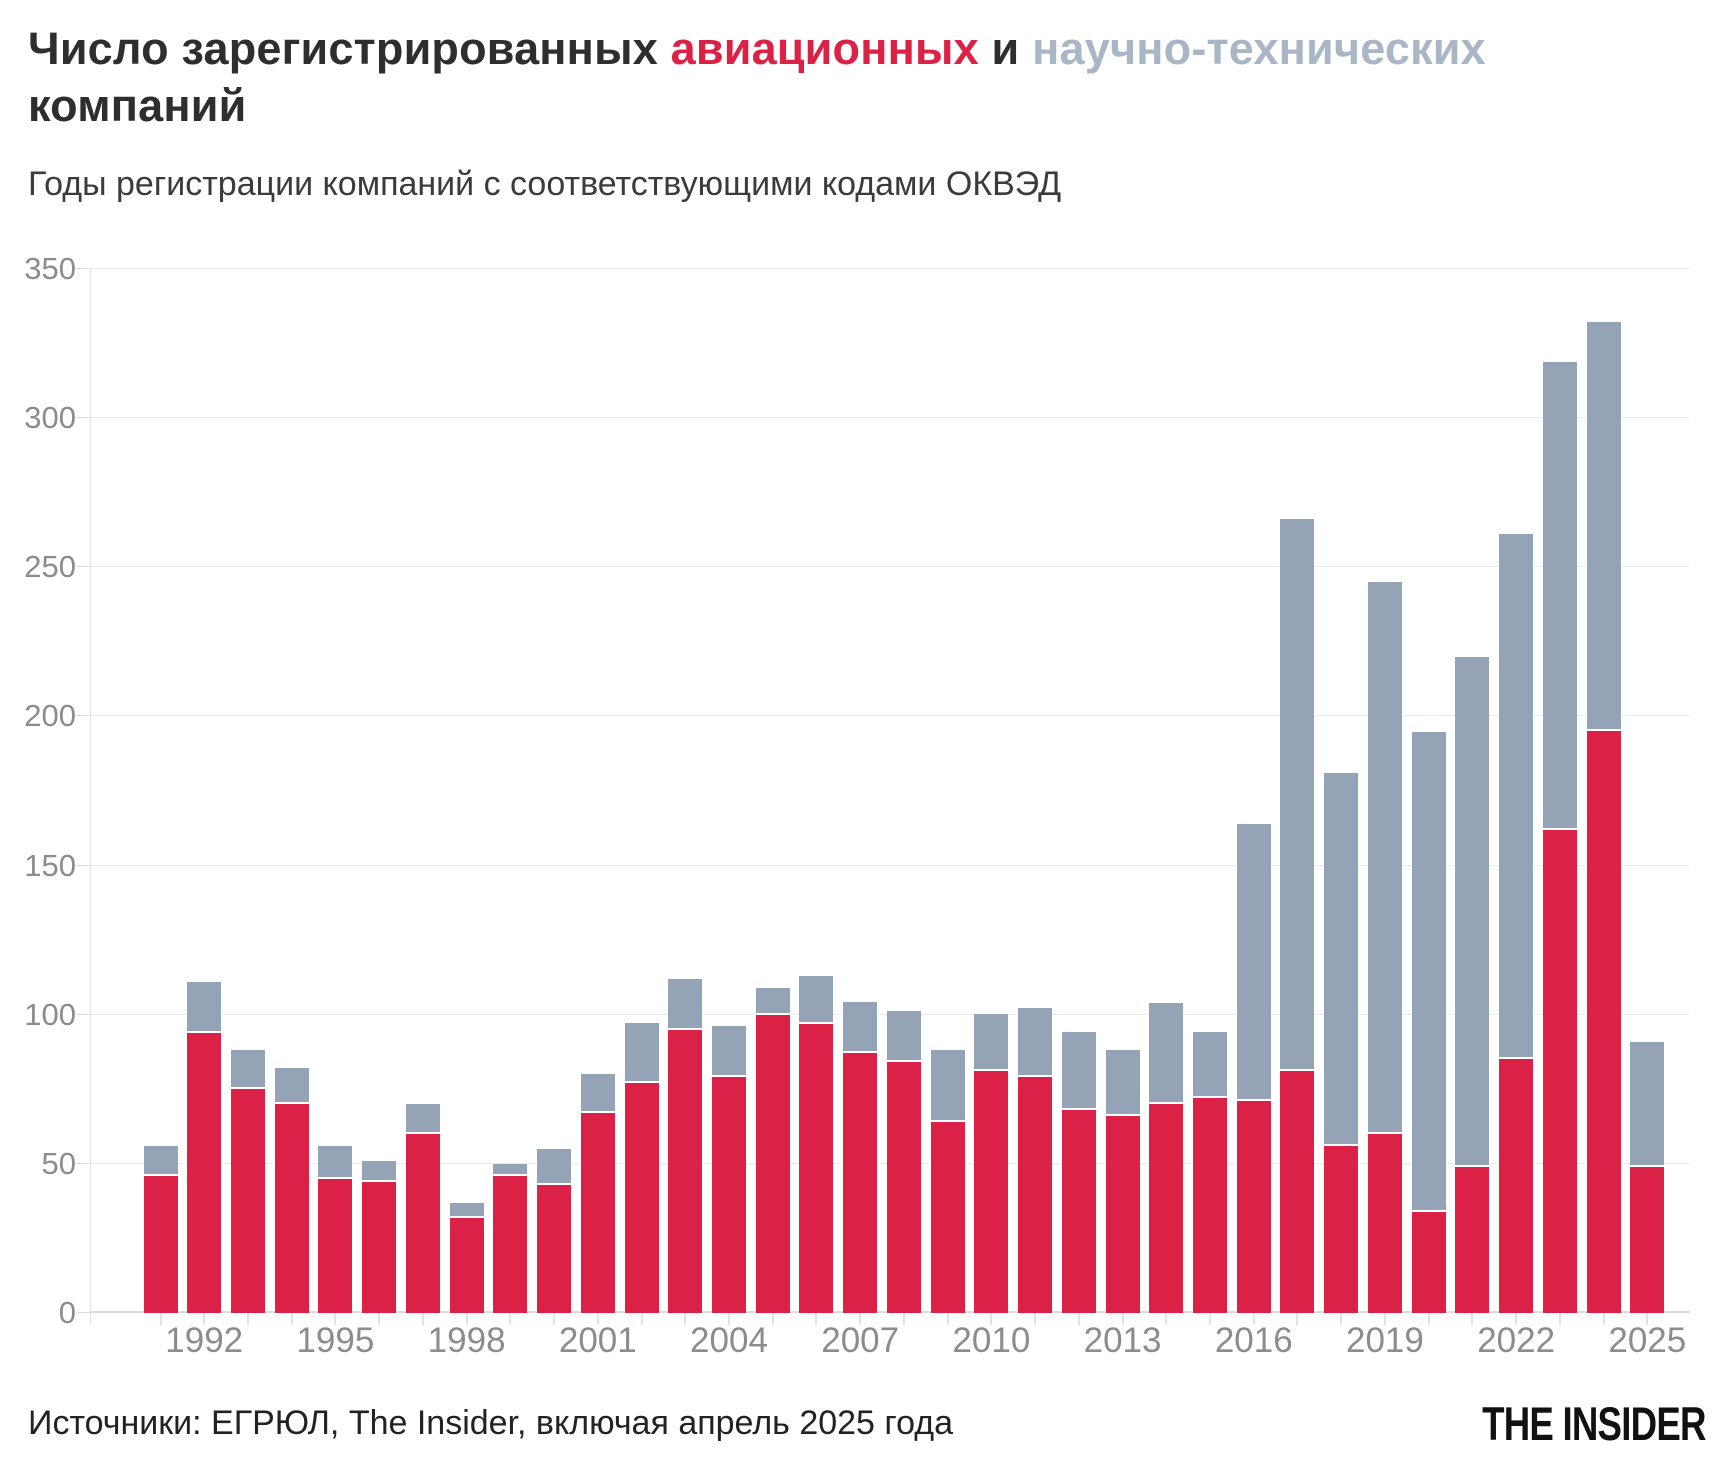  Describe the element at coordinates (554, 1167) in the screenshot. I see `bar-segment-scitech-2000` at that location.